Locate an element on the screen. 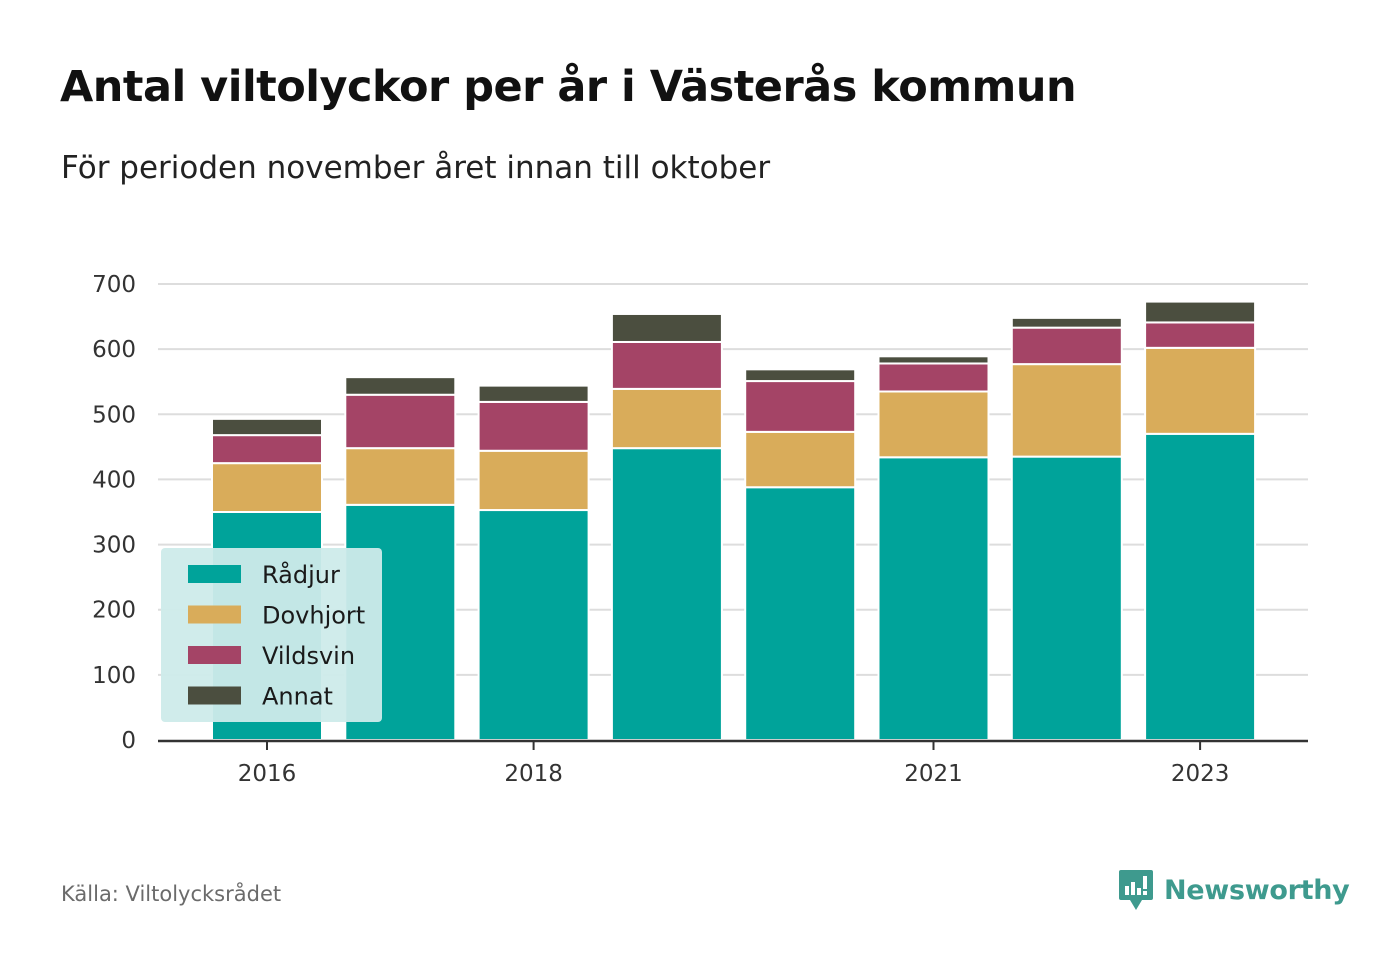 The height and width of the screenshot is (973, 1400). legend-swatch-annat is located at coordinates (214, 695).